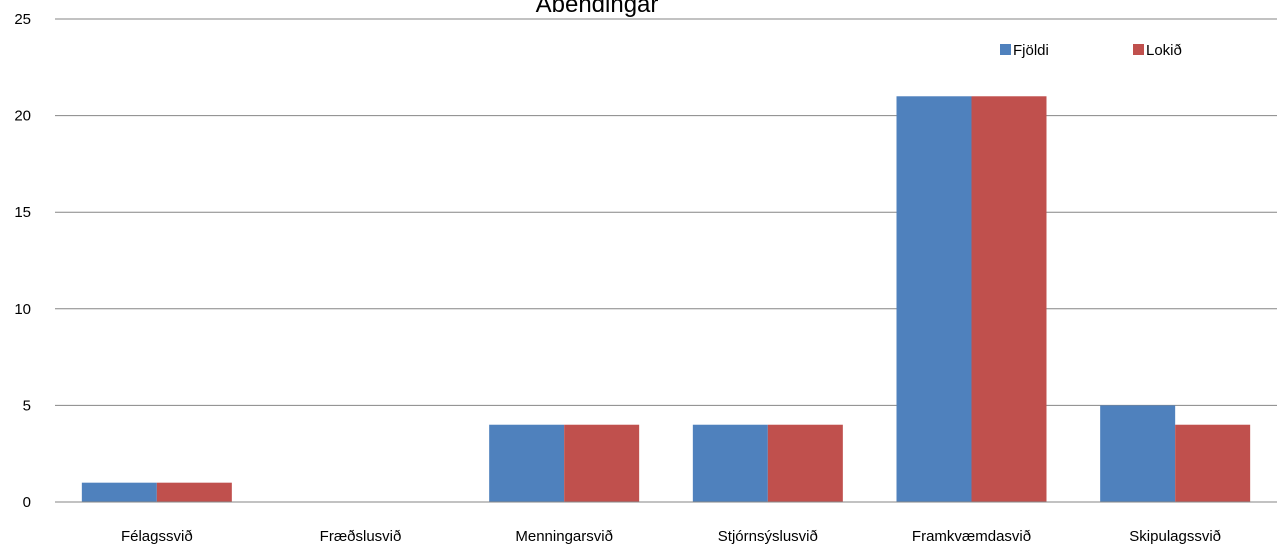 Image resolution: width=1281 pixels, height=548 pixels. I want to click on y-tick-label: 10, so click(22, 309).